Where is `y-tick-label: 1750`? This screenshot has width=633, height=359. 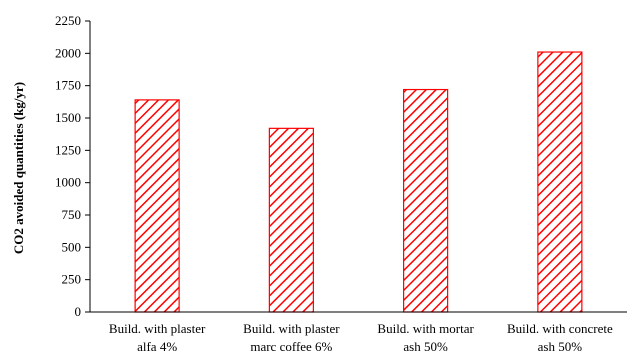 y-tick-label: 1750 is located at coordinates (68, 85).